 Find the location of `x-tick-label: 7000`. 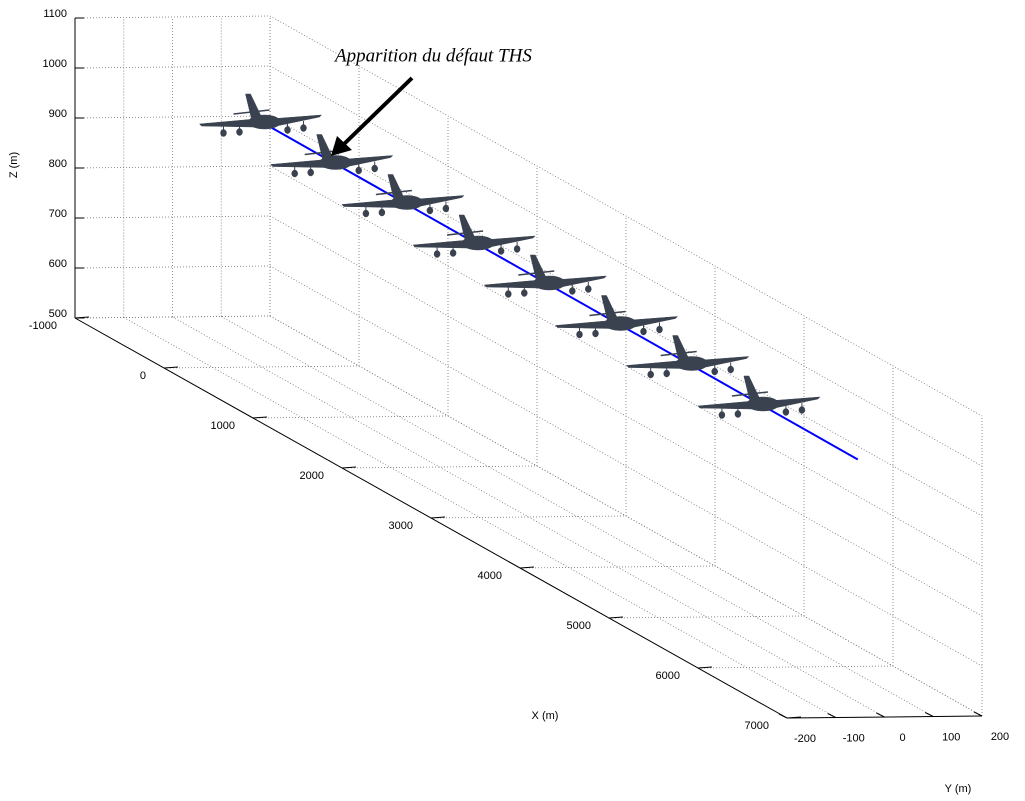

x-tick-label: 7000 is located at coordinates (757, 726).